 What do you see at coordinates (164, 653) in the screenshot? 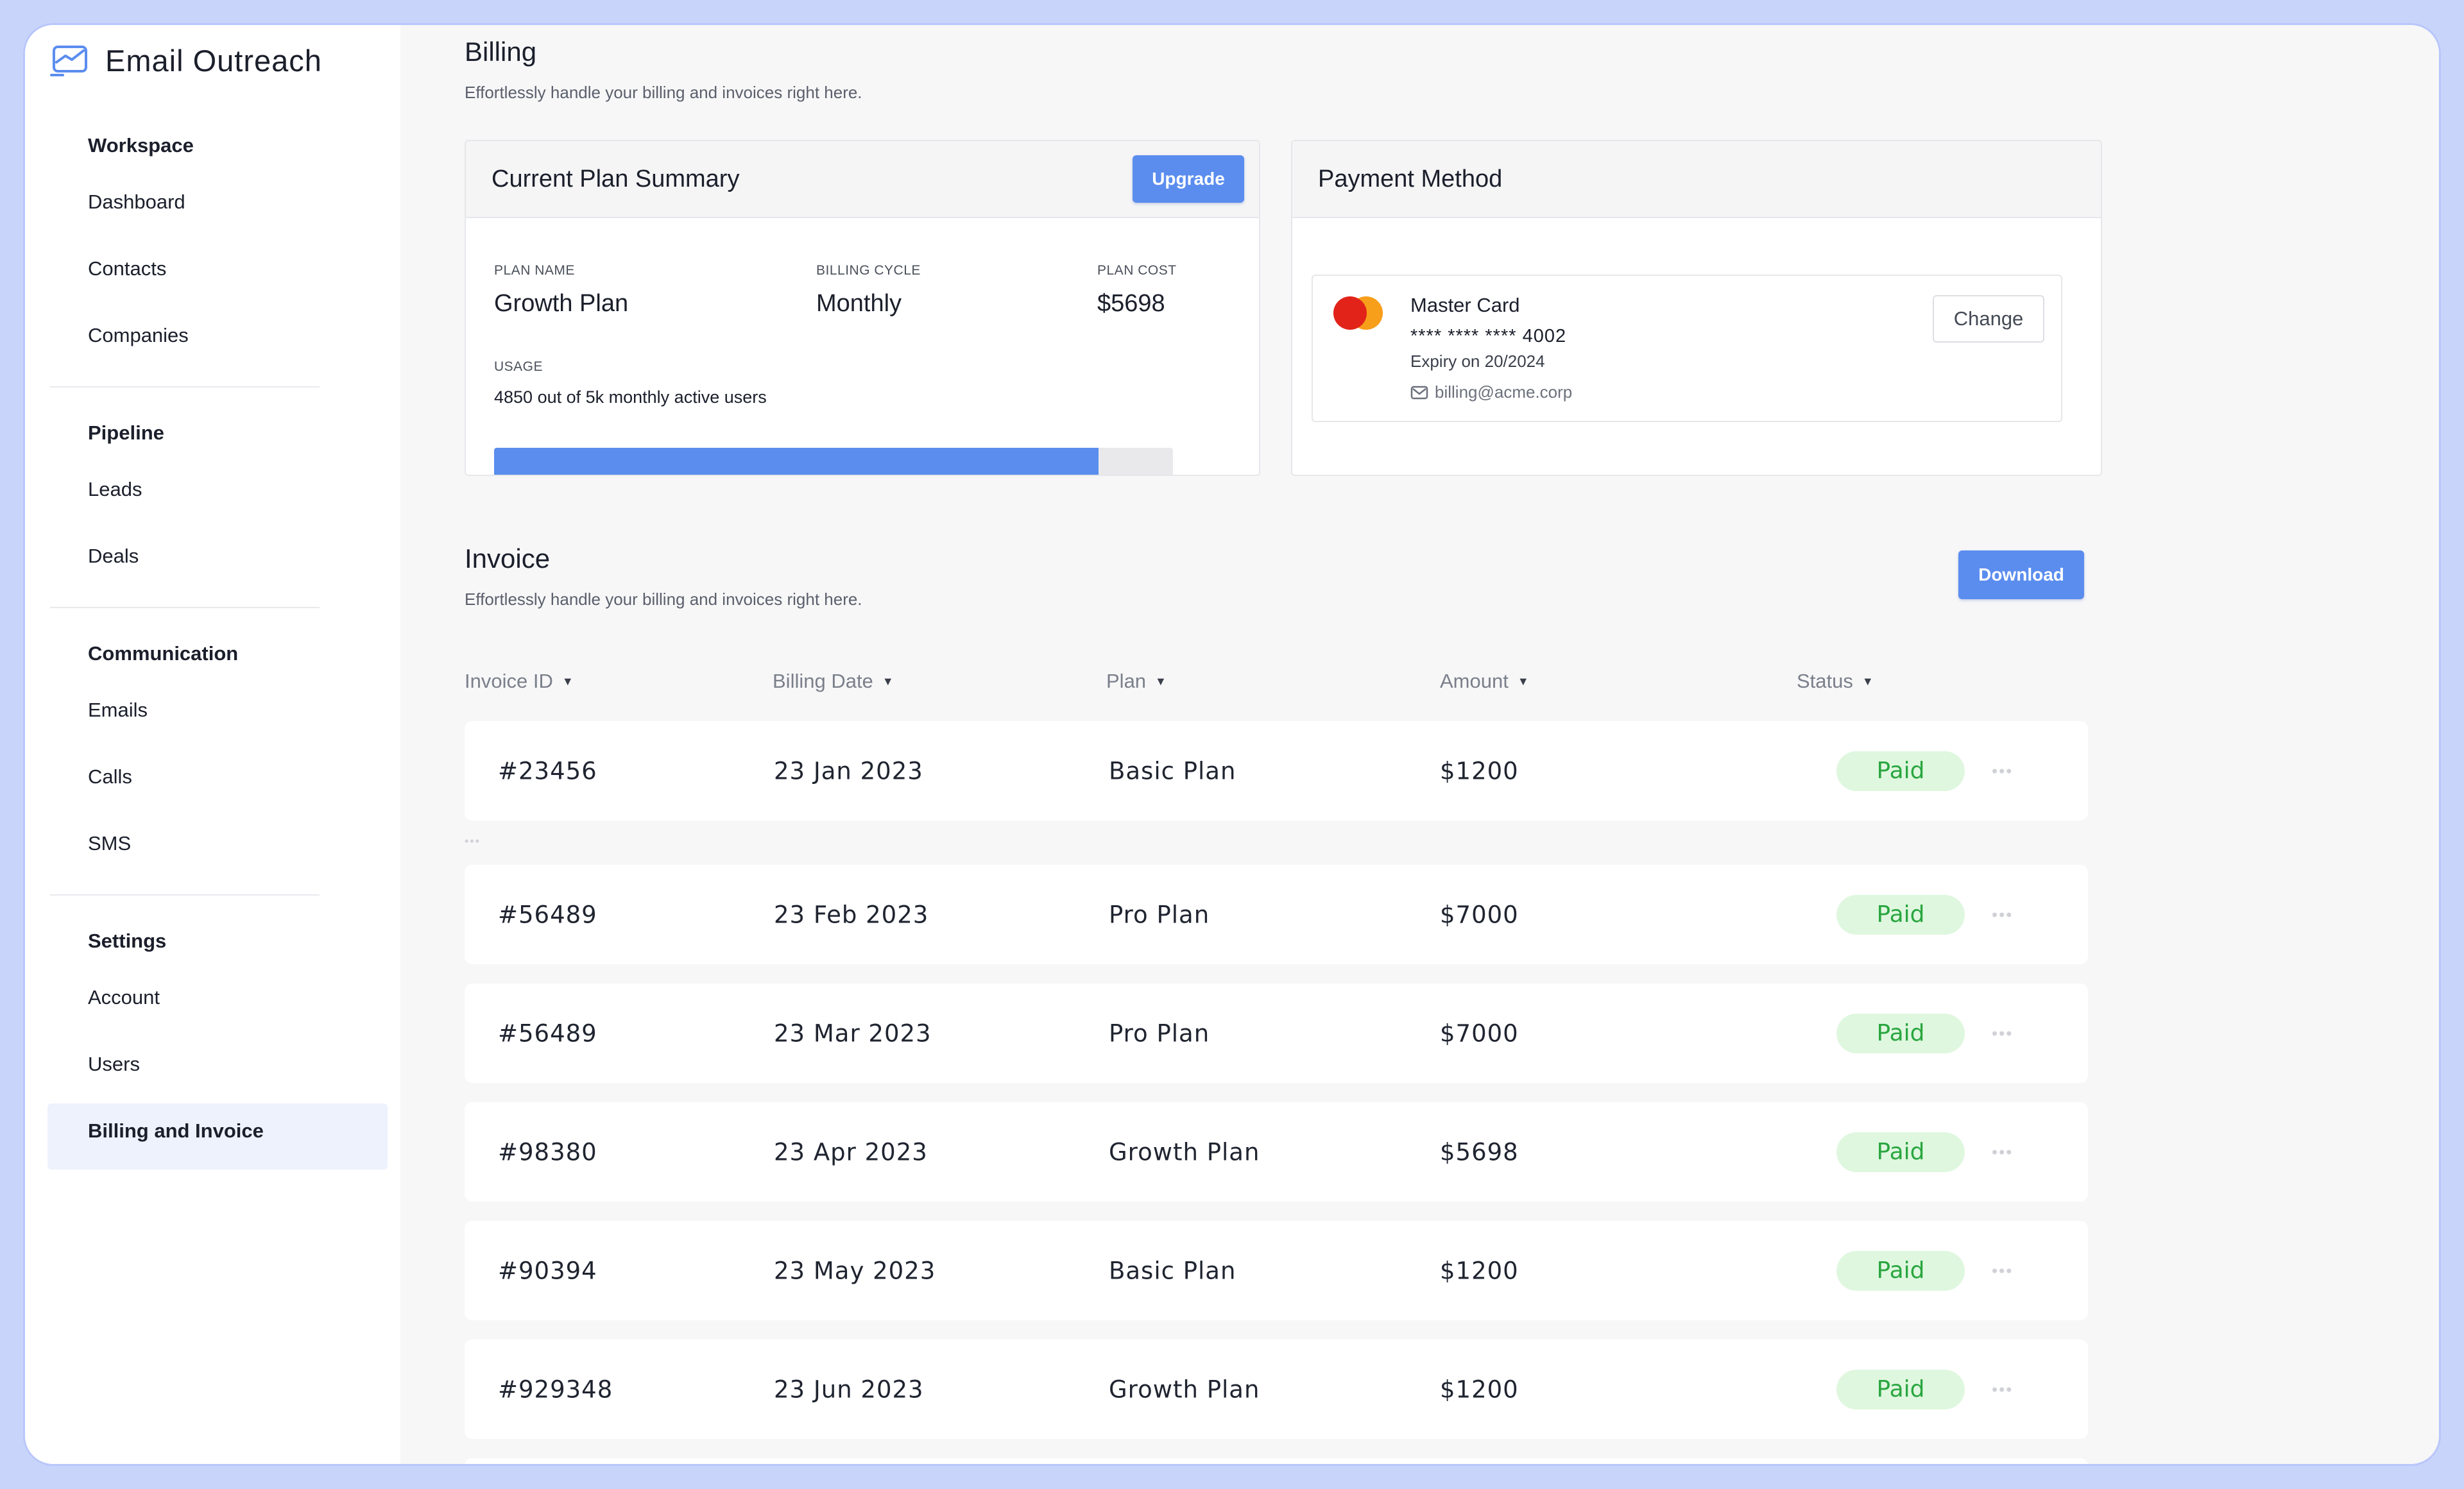
I see `nav-group-communication: Communication` at bounding box center [164, 653].